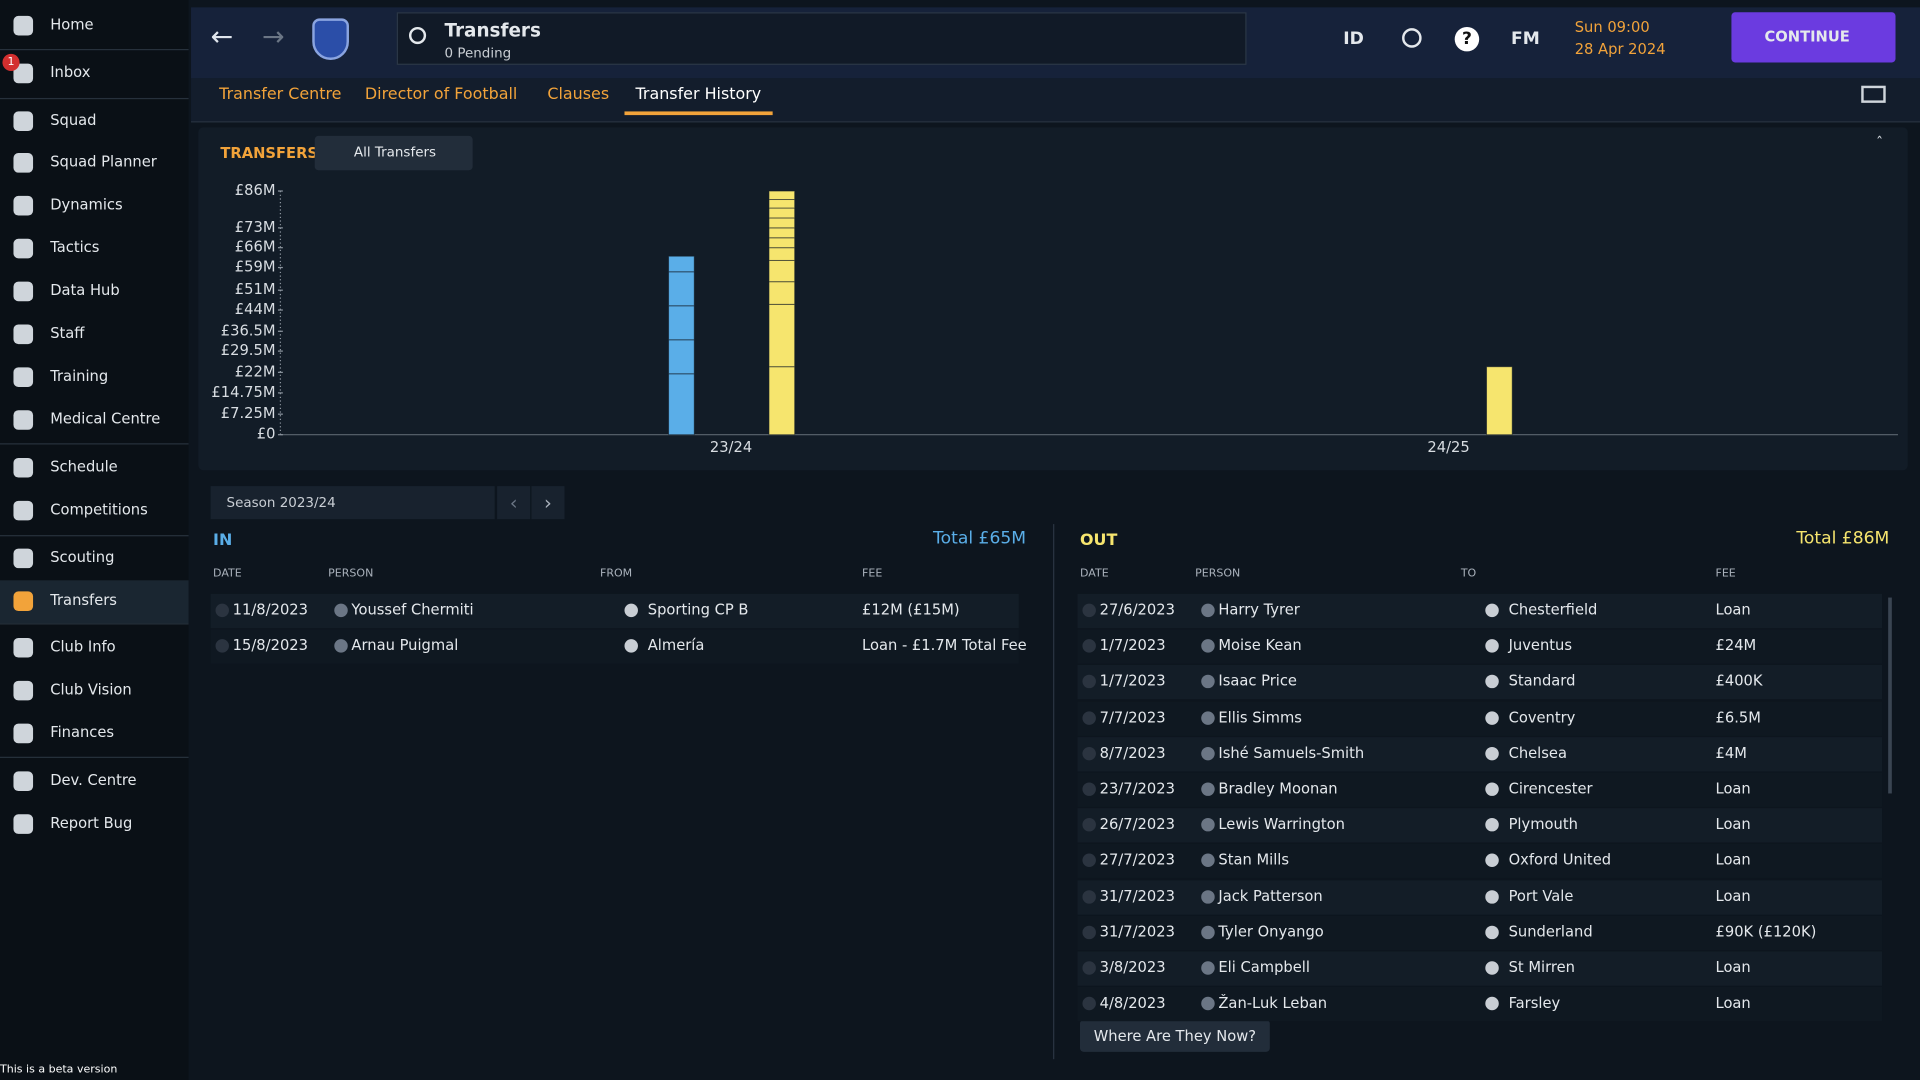 The image size is (1920, 1080). I want to click on beta-notice: This is a beta version, so click(59, 1070).